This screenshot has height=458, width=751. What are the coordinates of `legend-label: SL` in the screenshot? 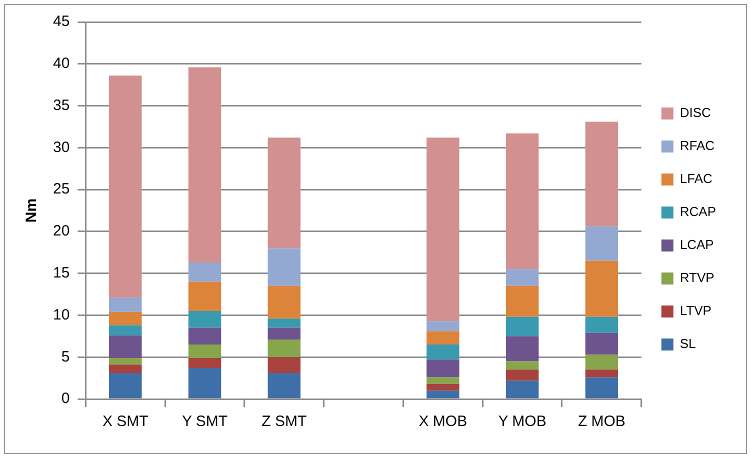 It's located at (688, 344).